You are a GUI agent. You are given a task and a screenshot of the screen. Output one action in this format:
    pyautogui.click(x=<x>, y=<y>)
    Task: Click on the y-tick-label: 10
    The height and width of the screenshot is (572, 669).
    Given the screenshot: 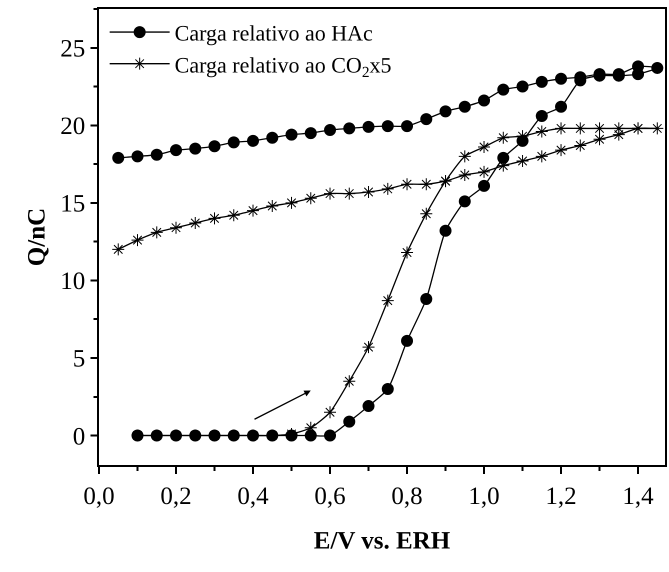 What is the action you would take?
    pyautogui.click(x=73, y=282)
    